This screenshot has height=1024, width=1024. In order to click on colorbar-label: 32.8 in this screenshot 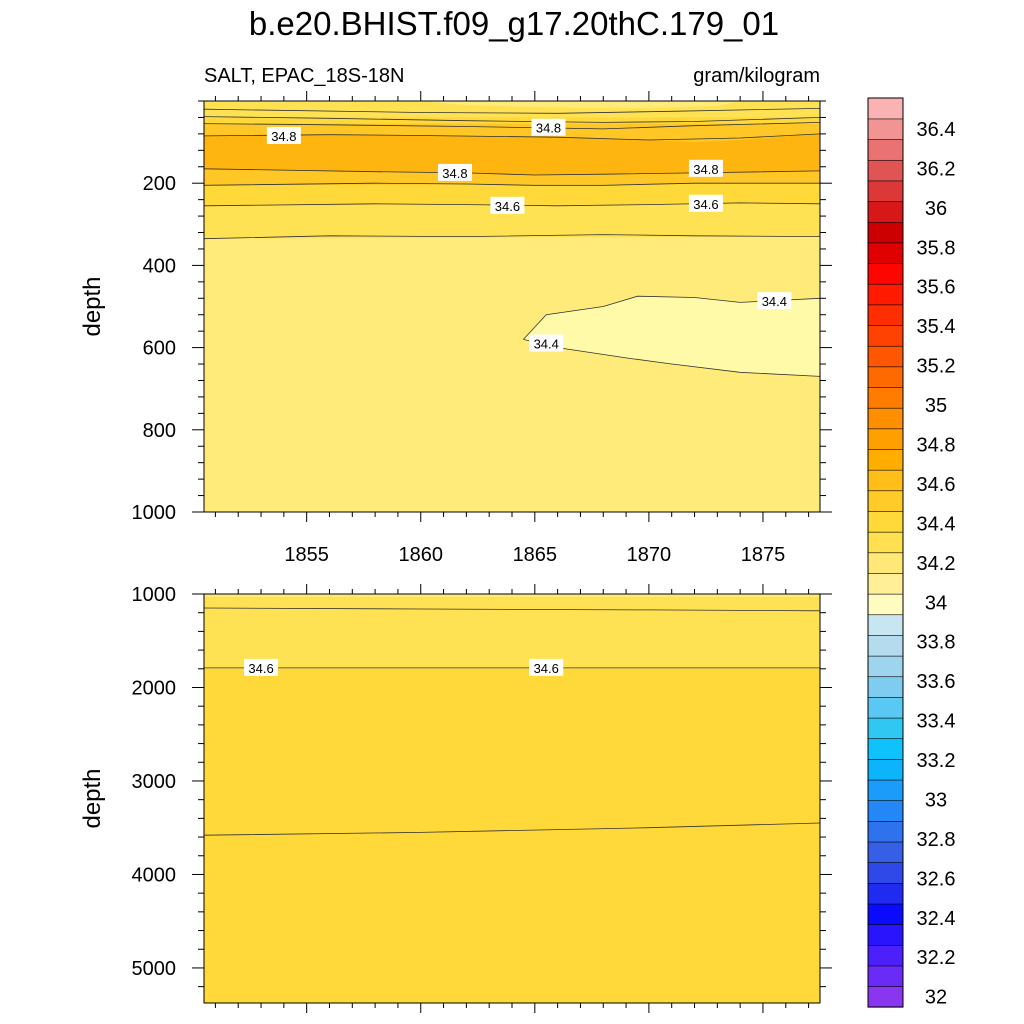, I will do `click(936, 840)`.